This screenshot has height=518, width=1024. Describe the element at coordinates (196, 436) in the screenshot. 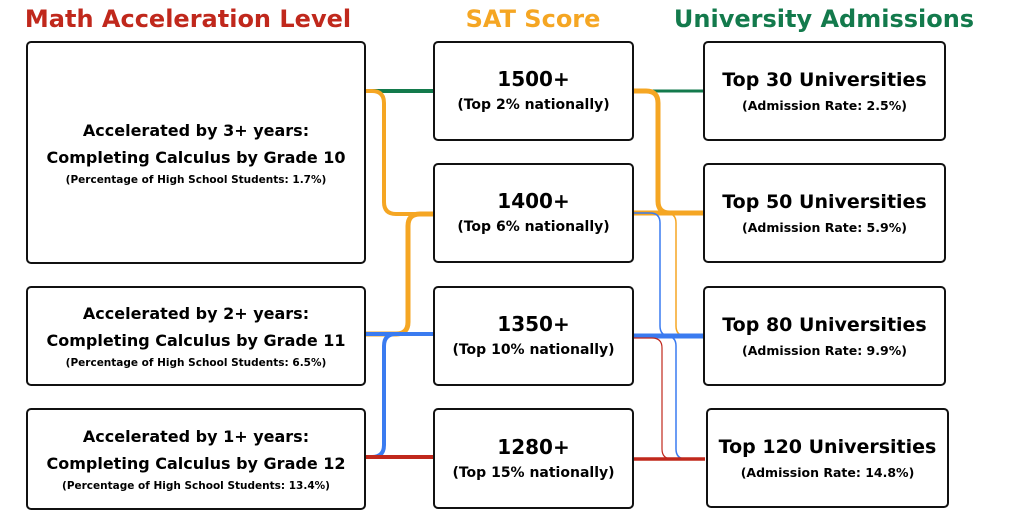

I see `math-level-title: Accelerated by 1+ years:` at that location.